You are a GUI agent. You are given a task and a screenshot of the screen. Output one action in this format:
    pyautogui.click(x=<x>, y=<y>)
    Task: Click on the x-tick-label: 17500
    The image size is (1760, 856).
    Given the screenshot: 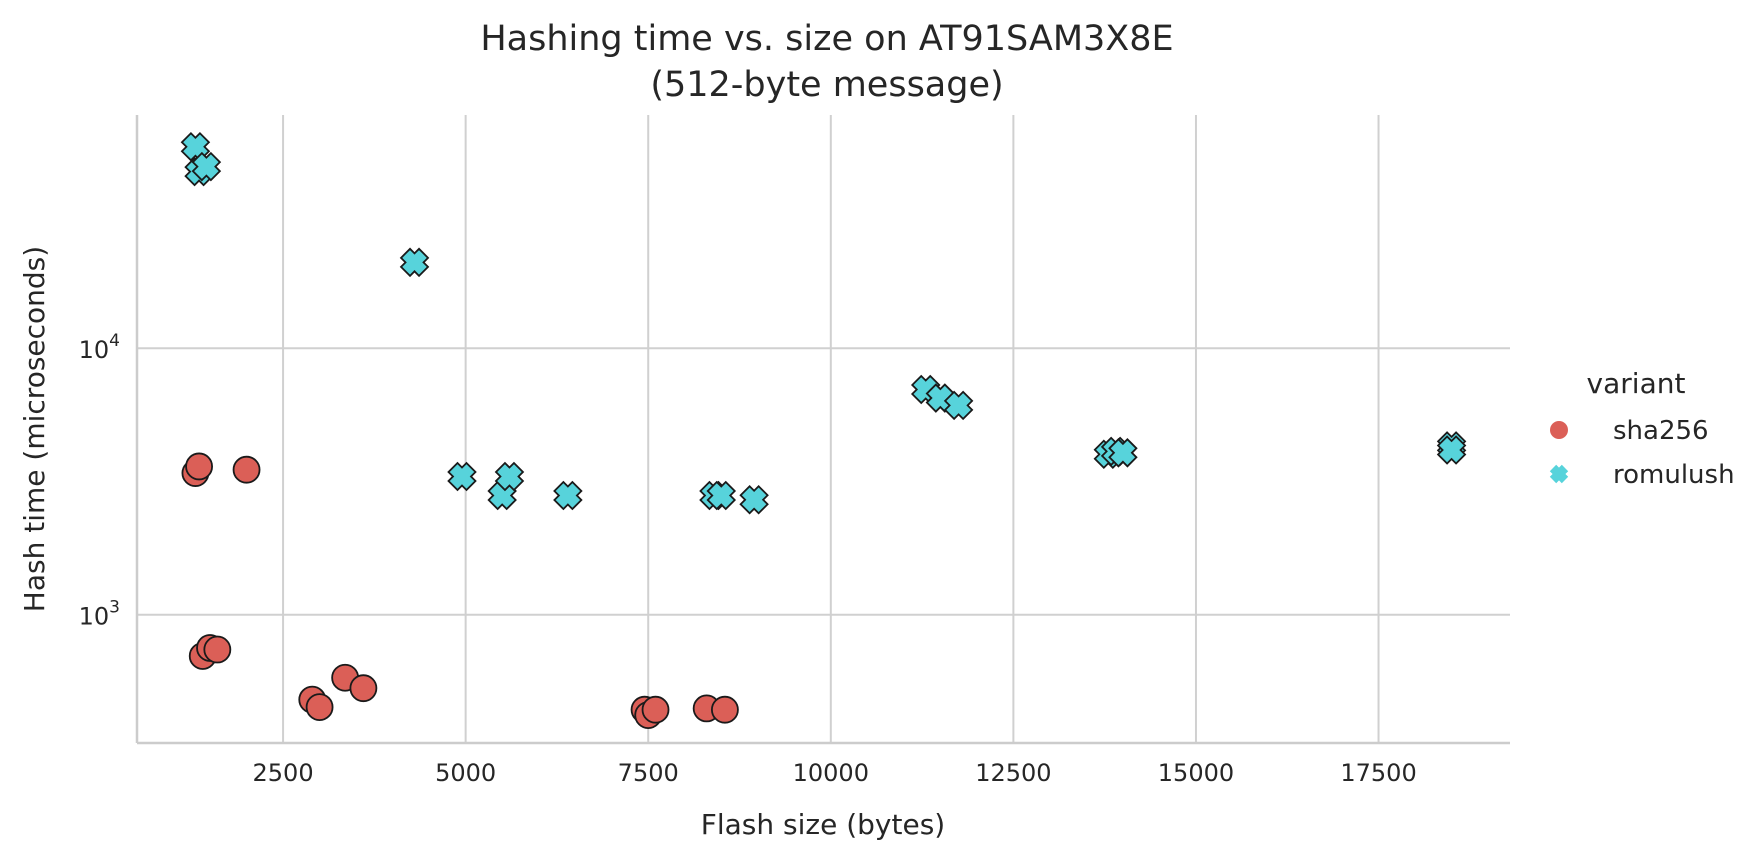 What is the action you would take?
    pyautogui.click(x=1378, y=773)
    